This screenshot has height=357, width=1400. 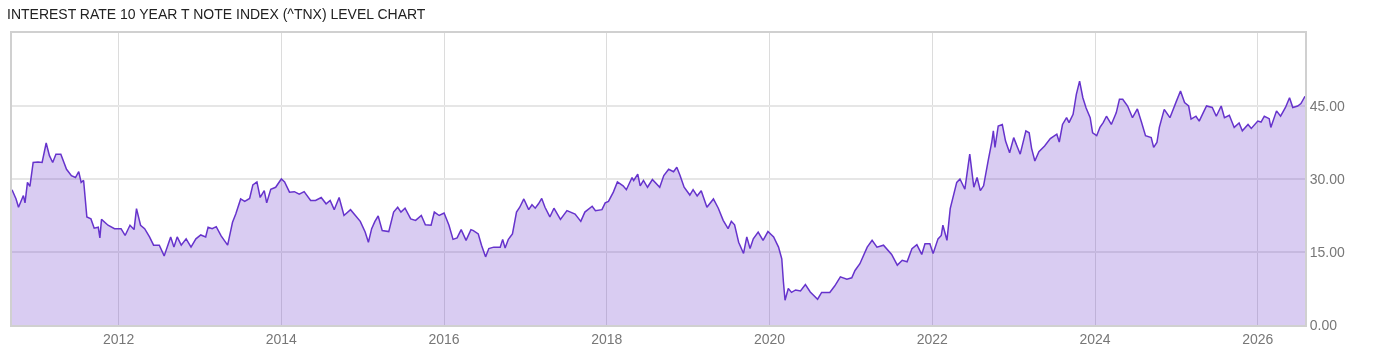 I want to click on x-tick-label: 2024, so click(x=1095, y=338).